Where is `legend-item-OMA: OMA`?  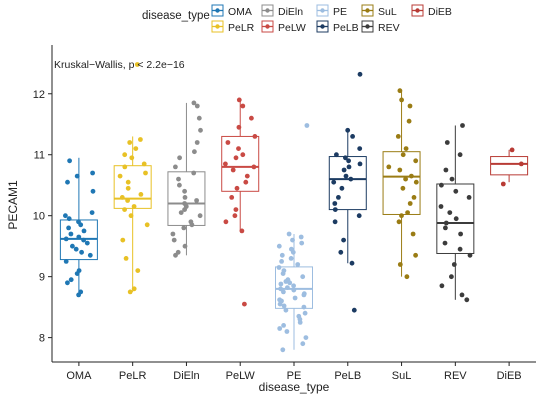 legend-item-OMA: OMA is located at coordinates (231, 11).